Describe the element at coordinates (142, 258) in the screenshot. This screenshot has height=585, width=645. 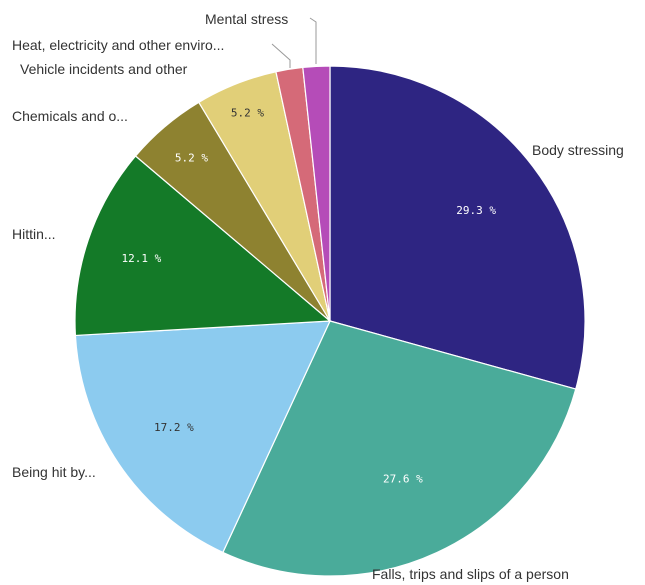
I see `slice-value-label: 12.1 %` at that location.